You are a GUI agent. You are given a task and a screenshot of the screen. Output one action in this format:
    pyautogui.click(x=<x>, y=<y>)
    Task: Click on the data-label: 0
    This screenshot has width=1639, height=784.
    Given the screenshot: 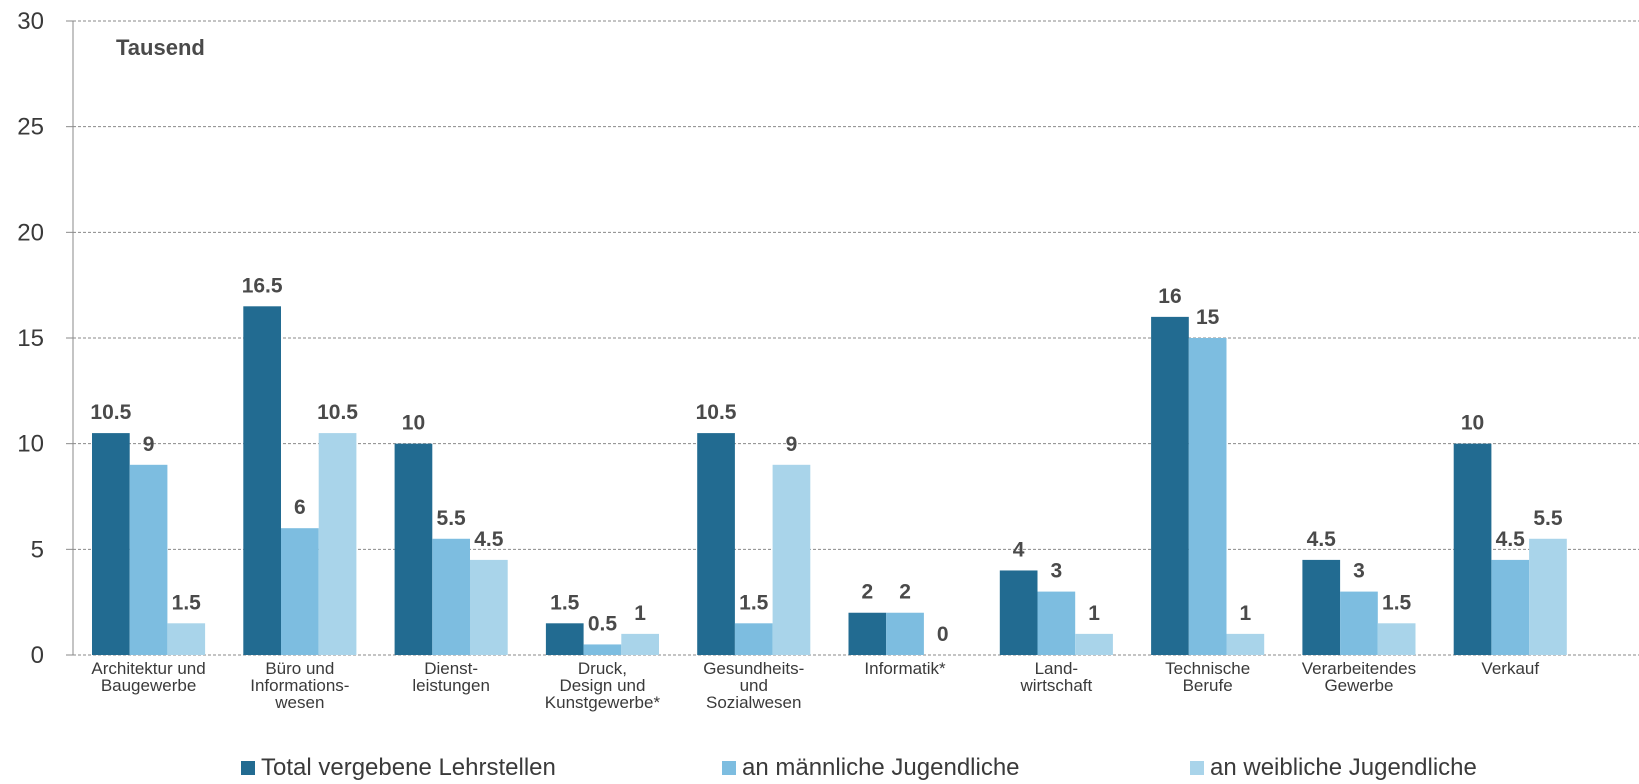 What is the action you would take?
    pyautogui.click(x=943, y=634)
    